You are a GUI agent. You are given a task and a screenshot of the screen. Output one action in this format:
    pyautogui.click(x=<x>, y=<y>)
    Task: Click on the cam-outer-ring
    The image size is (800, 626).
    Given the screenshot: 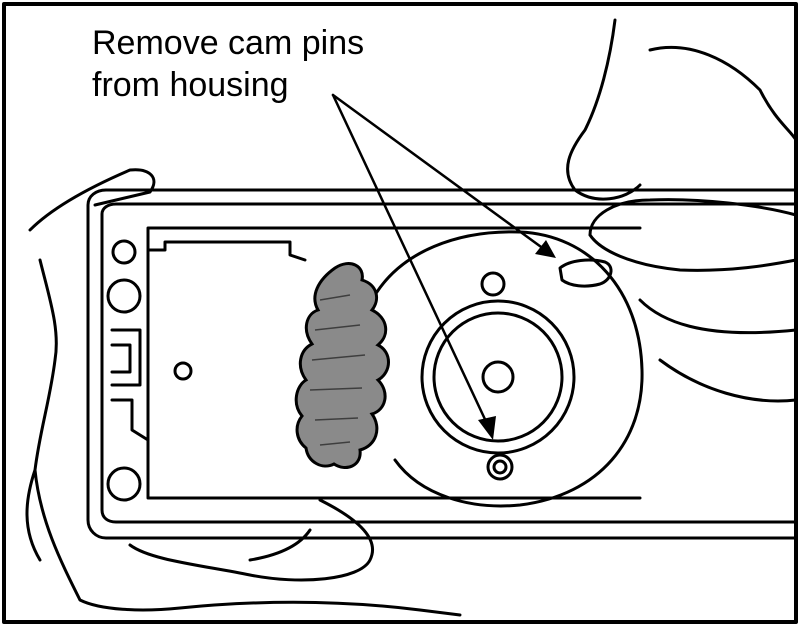 What is the action you would take?
    pyautogui.click(x=498, y=377)
    